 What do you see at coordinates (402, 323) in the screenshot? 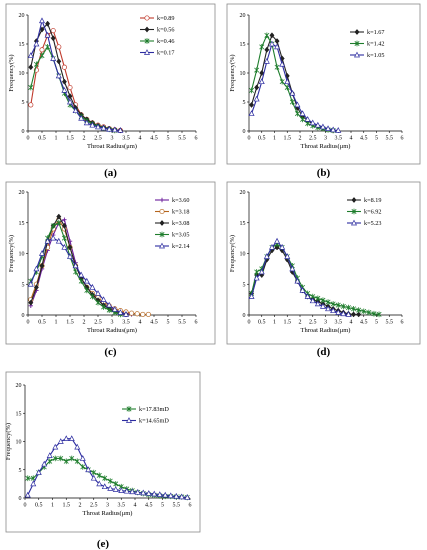
I see `x-tick-label: 6` at bounding box center [402, 323].